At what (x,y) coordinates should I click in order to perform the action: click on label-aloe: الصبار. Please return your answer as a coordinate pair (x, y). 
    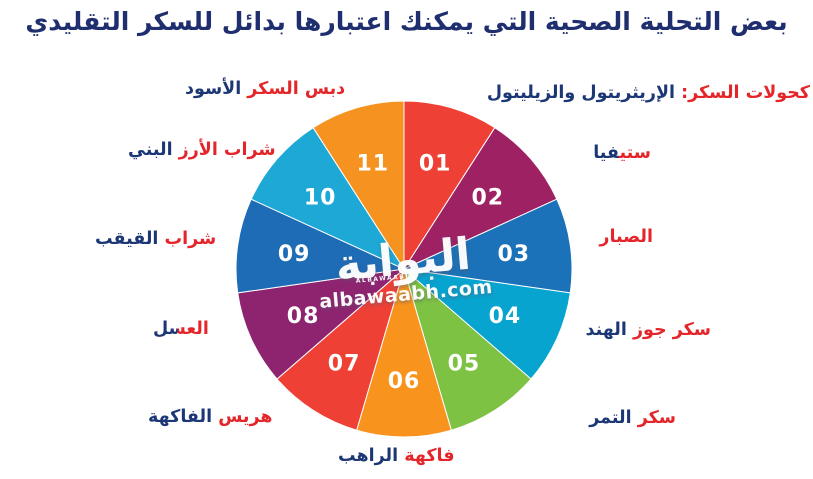
    Looking at the image, I should click on (626, 238).